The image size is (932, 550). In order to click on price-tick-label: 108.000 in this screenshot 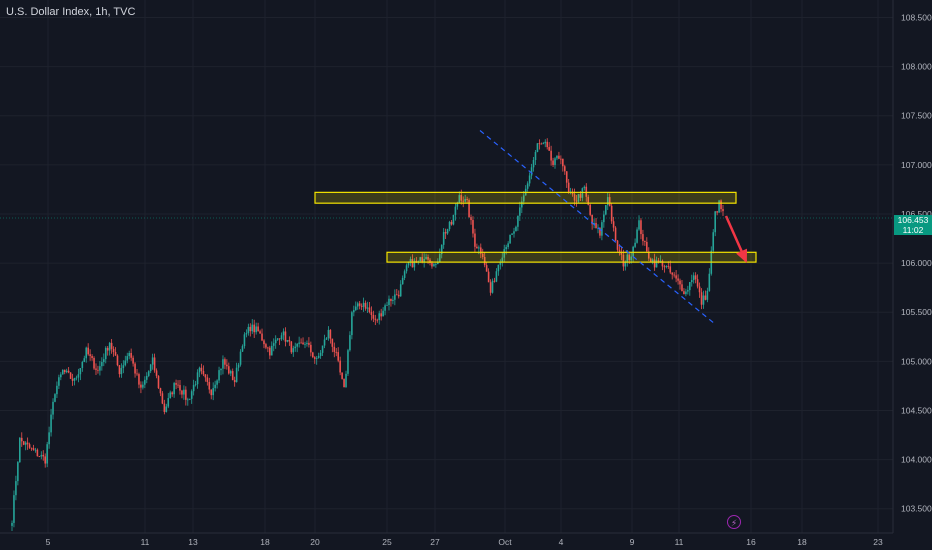, I will do `click(916, 67)`.